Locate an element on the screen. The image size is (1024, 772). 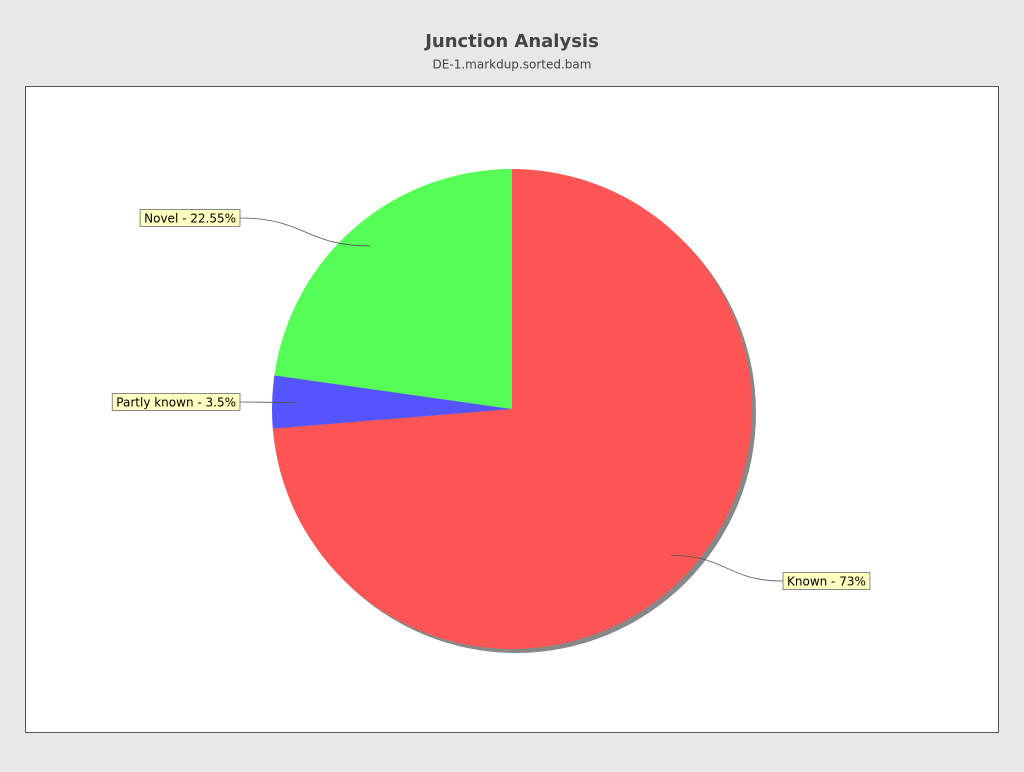
chart-title: Junction Analysis is located at coordinates (511, 41).